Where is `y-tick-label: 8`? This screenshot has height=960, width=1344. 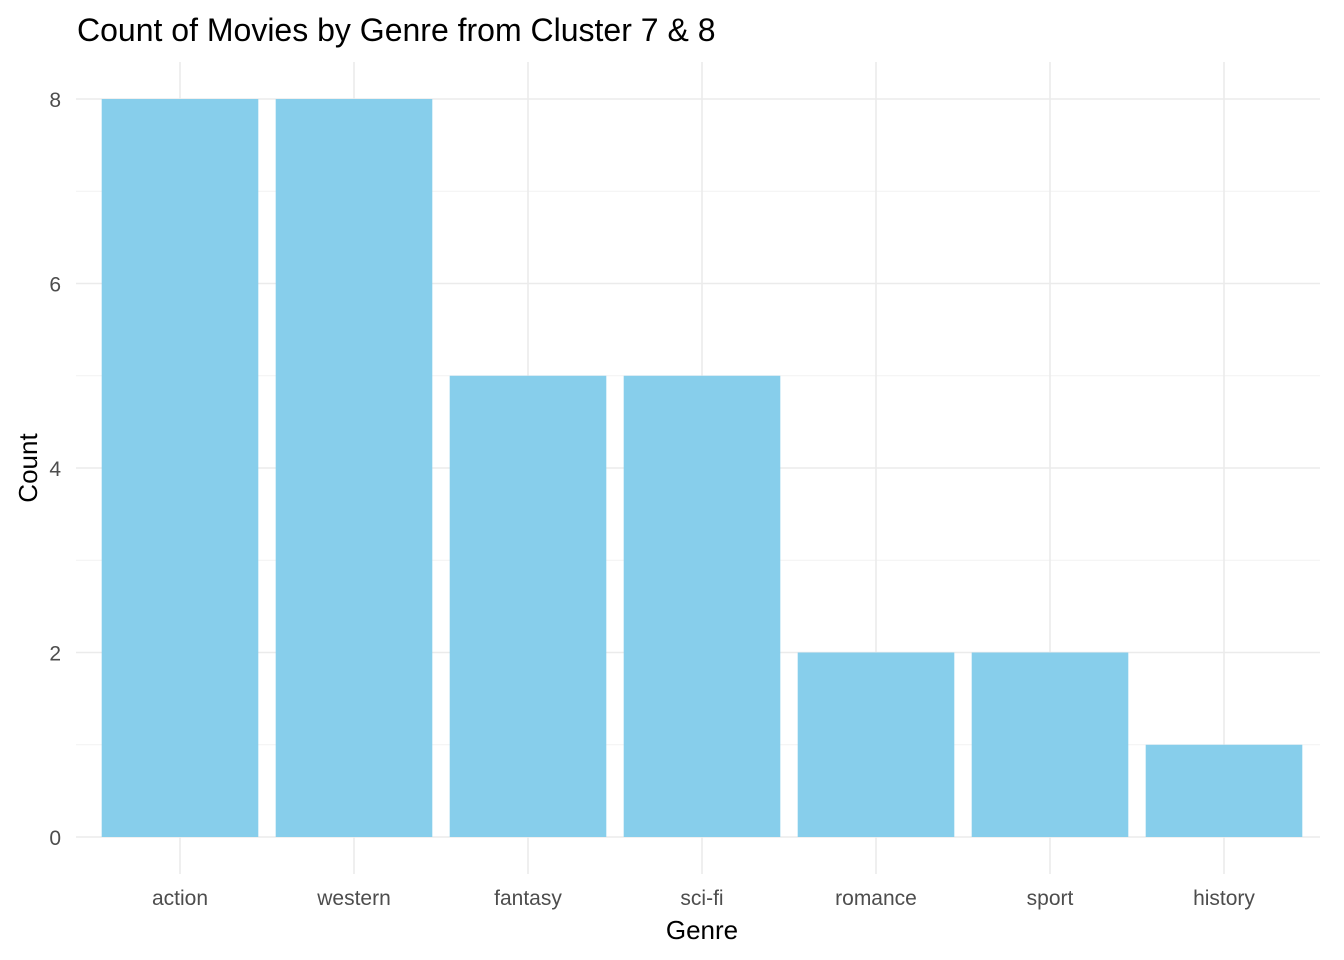 y-tick-label: 8 is located at coordinates (55, 100).